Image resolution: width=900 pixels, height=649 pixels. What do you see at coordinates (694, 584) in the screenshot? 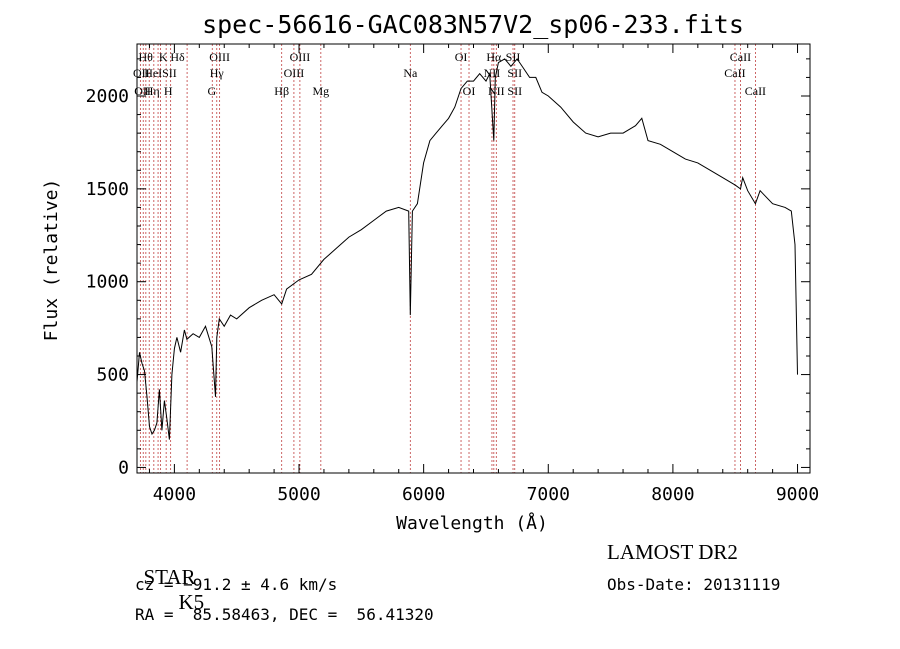
I see `obs-date-text: Obs-Date: 20131119` at bounding box center [694, 584].